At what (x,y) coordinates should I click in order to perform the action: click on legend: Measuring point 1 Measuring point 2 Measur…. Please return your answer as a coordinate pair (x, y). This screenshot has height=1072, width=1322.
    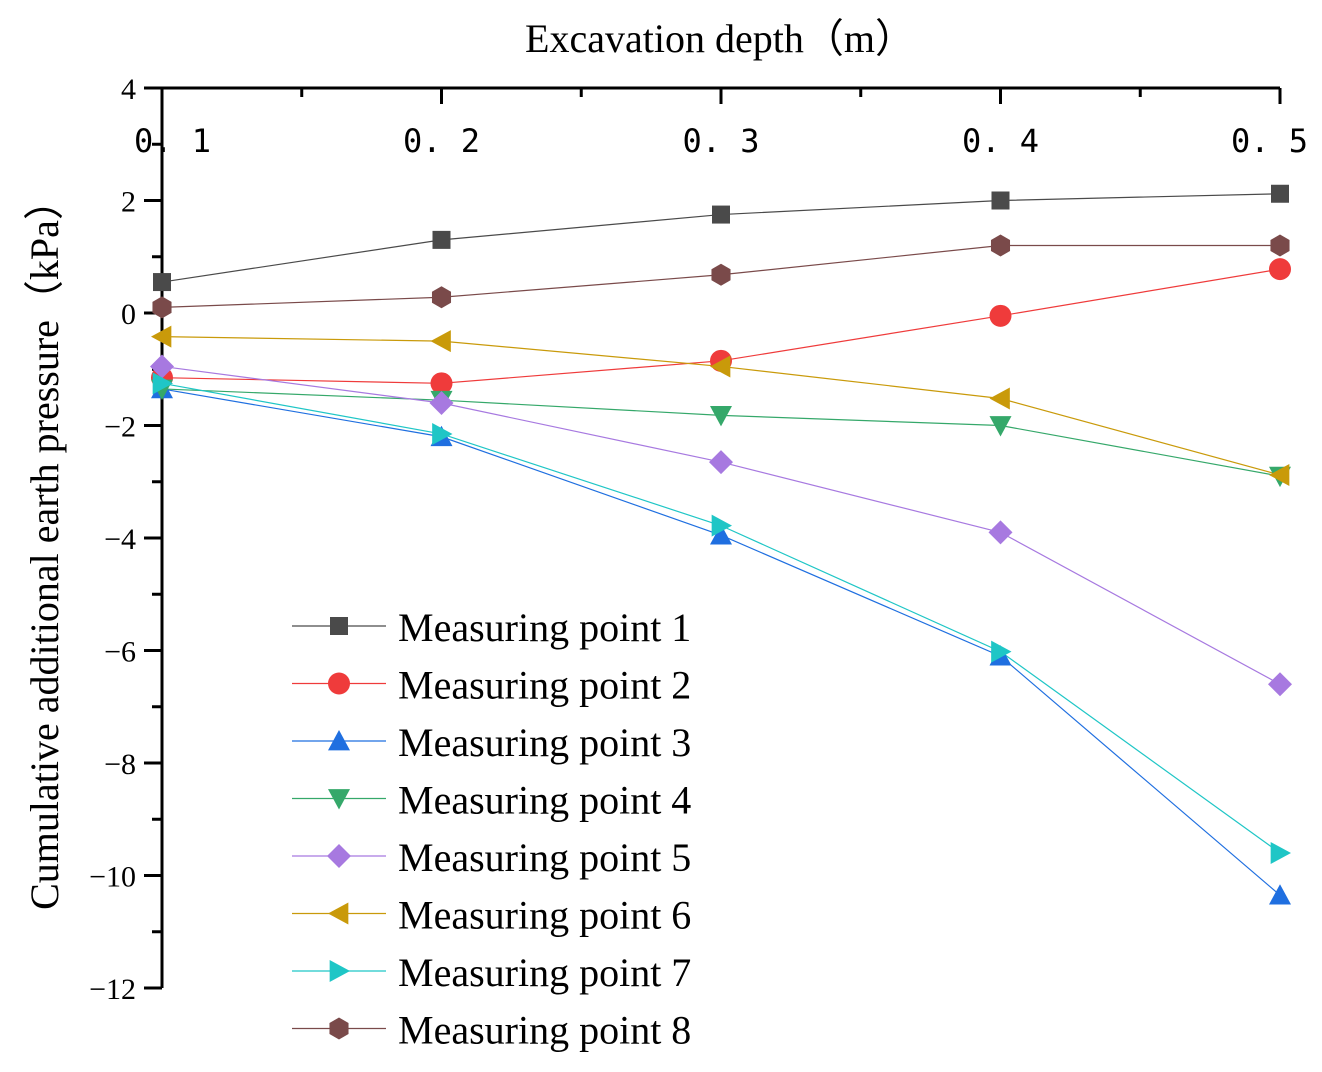
    Looking at the image, I should click on (491, 829).